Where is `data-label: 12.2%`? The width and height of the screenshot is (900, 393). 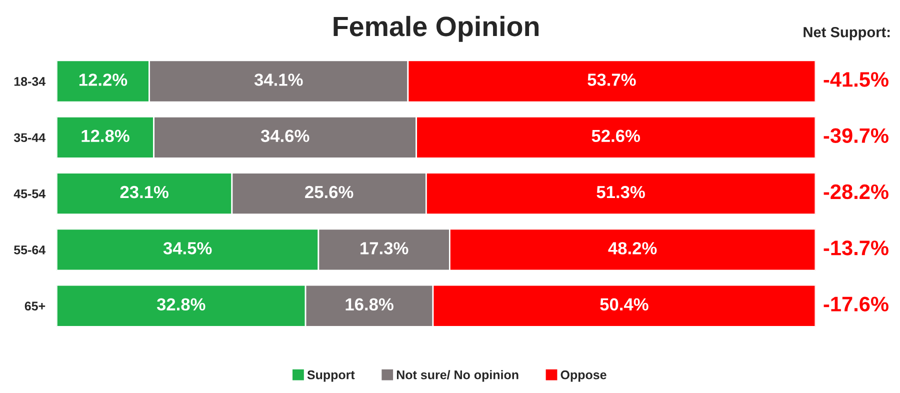 data-label: 12.2% is located at coordinates (103, 80).